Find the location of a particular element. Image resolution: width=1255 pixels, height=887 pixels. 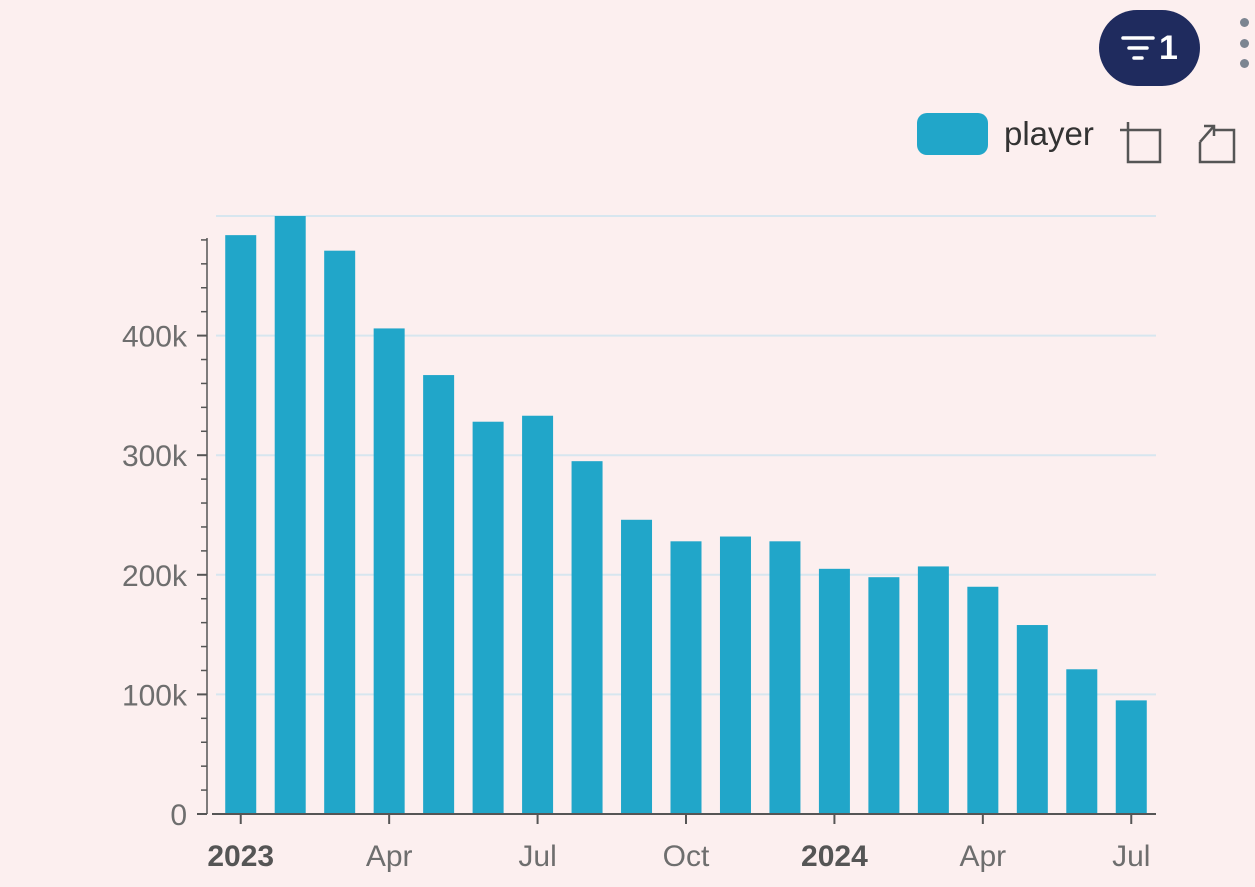

more-options-button is located at coordinates (1244, 43).